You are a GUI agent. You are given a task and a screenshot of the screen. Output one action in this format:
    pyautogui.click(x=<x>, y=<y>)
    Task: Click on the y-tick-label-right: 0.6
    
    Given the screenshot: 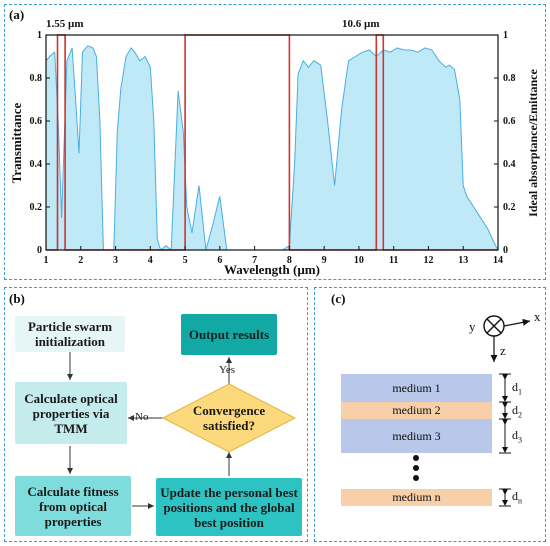 What is the action you would take?
    pyautogui.click(x=509, y=121)
    